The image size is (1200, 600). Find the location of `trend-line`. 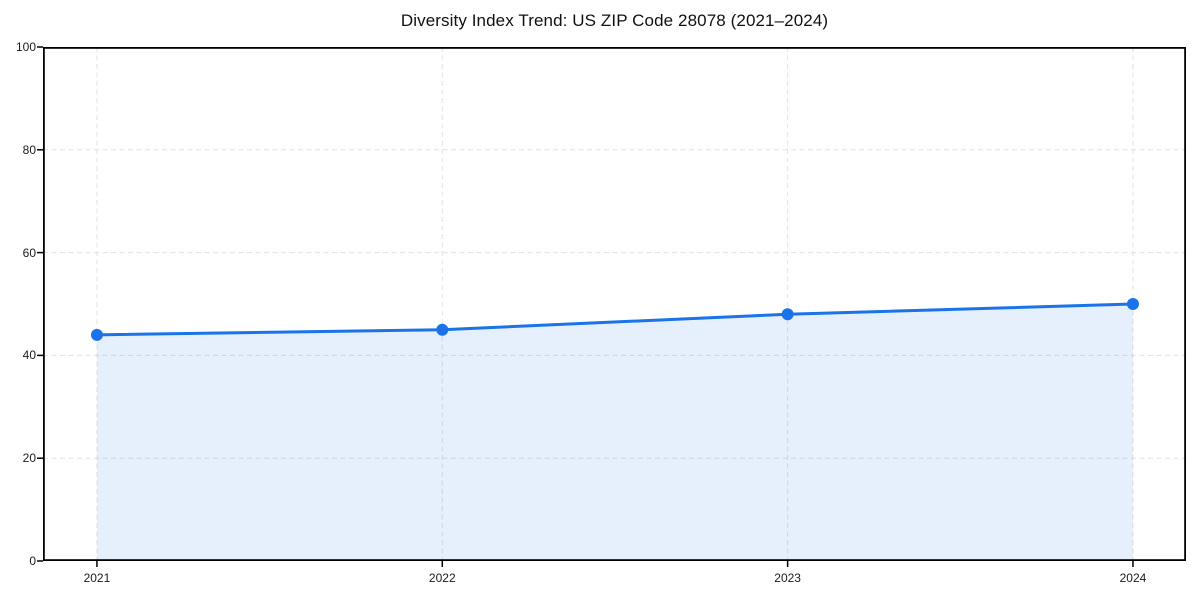

trend-line is located at coordinates (615, 319).